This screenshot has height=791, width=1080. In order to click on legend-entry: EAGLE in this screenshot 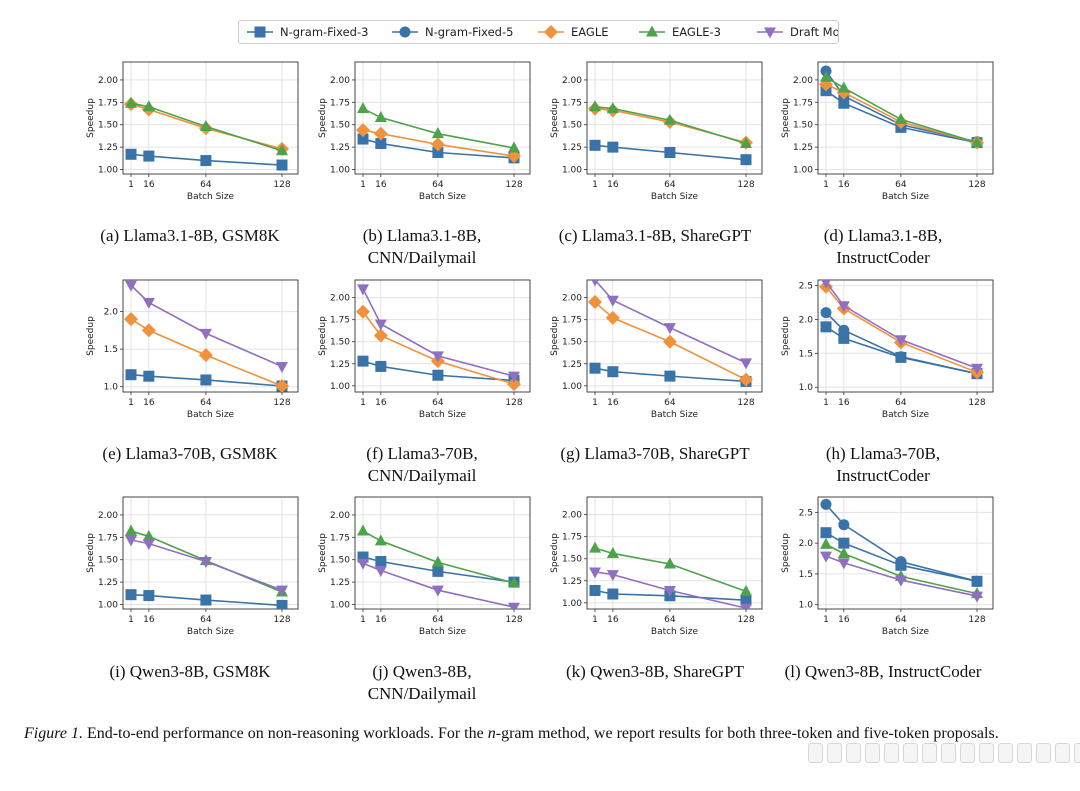, I will do `click(573, 32)`.